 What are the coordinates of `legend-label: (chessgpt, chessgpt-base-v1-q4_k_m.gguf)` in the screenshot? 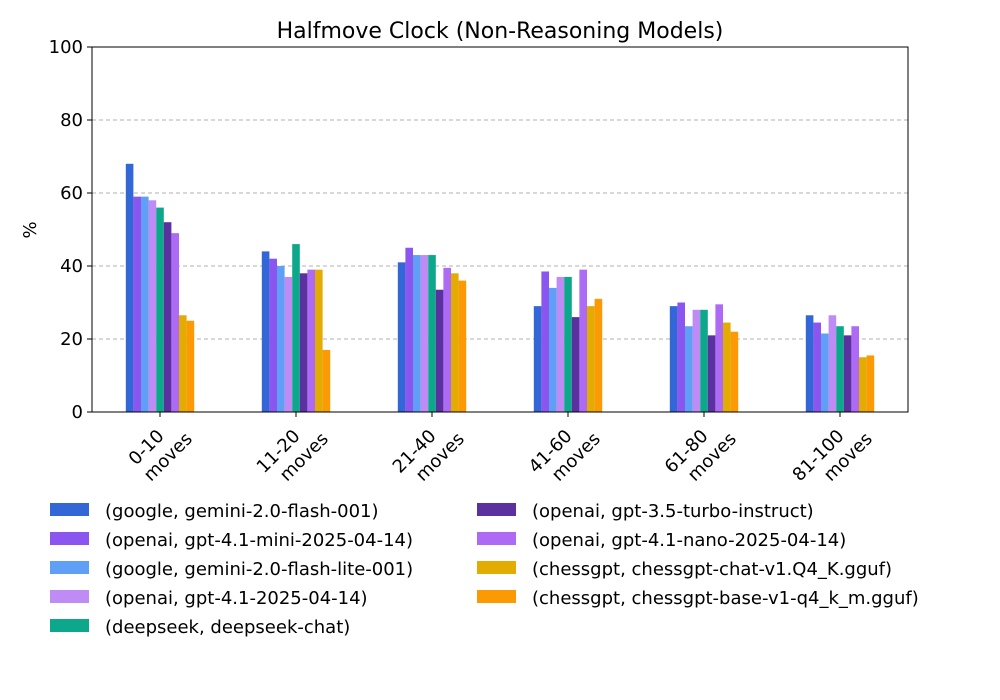 It's located at (725, 598).